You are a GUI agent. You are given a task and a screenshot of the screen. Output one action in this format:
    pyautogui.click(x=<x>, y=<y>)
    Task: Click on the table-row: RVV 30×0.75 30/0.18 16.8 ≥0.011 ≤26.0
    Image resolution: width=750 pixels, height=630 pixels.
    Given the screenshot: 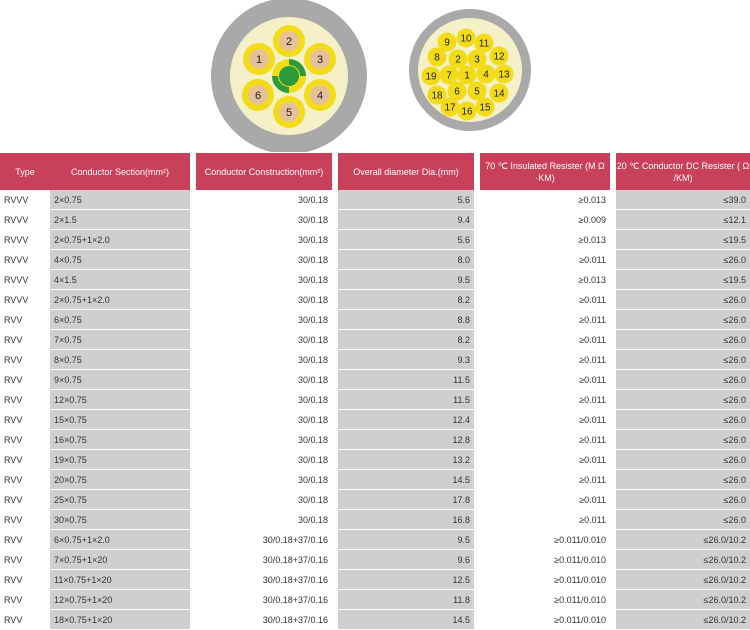 What is the action you would take?
    pyautogui.click(x=375, y=520)
    